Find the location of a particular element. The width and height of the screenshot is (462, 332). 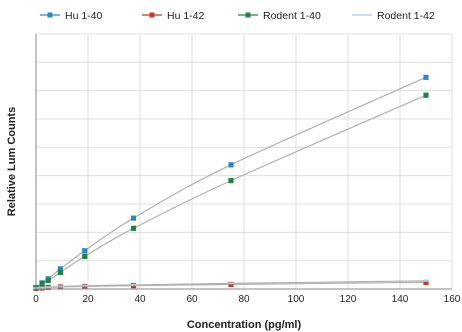

y-axis-title: Relative Lum Counts is located at coordinates (12, 161).